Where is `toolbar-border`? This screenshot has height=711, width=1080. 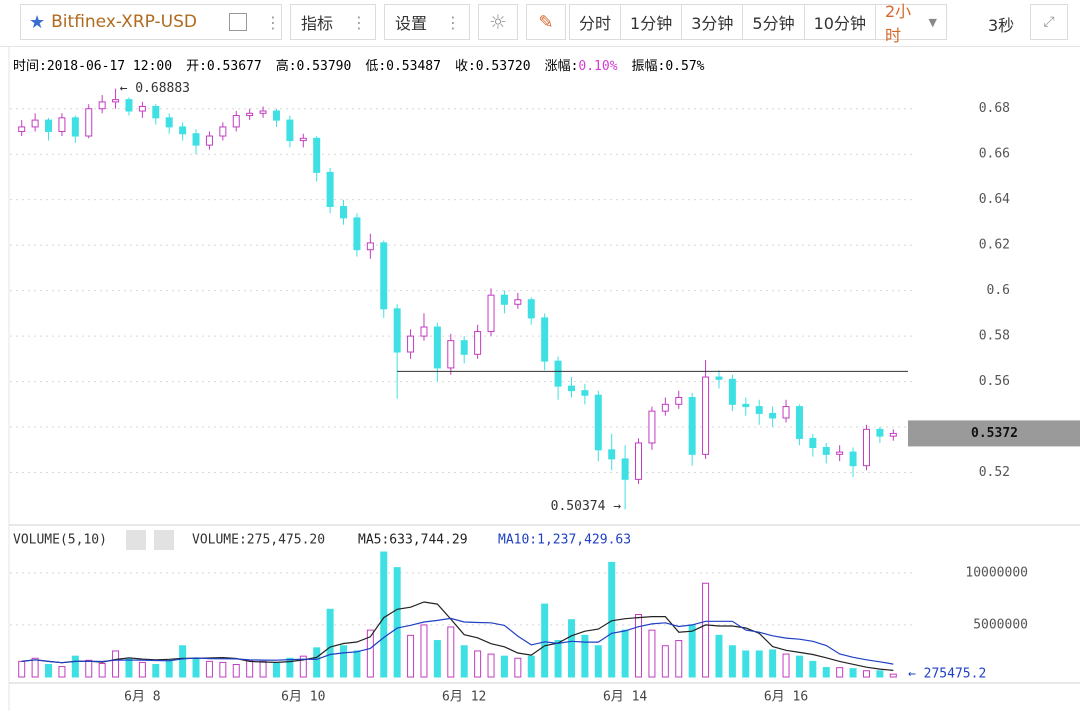 toolbar-border is located at coordinates (540, 46).